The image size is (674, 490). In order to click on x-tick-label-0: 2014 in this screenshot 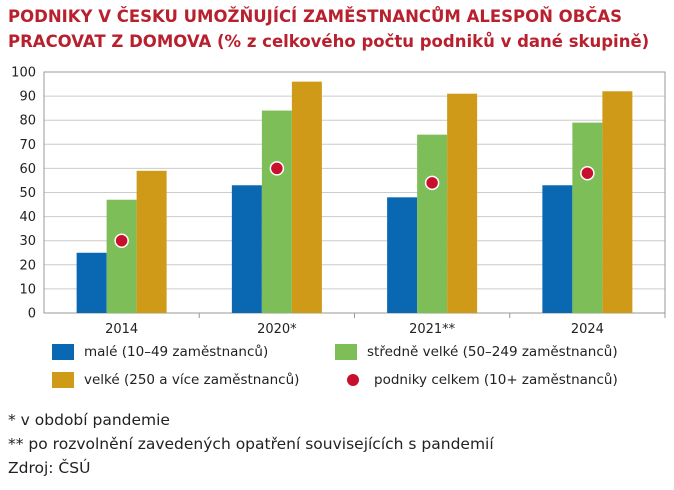, I will do `click(121, 329)`.